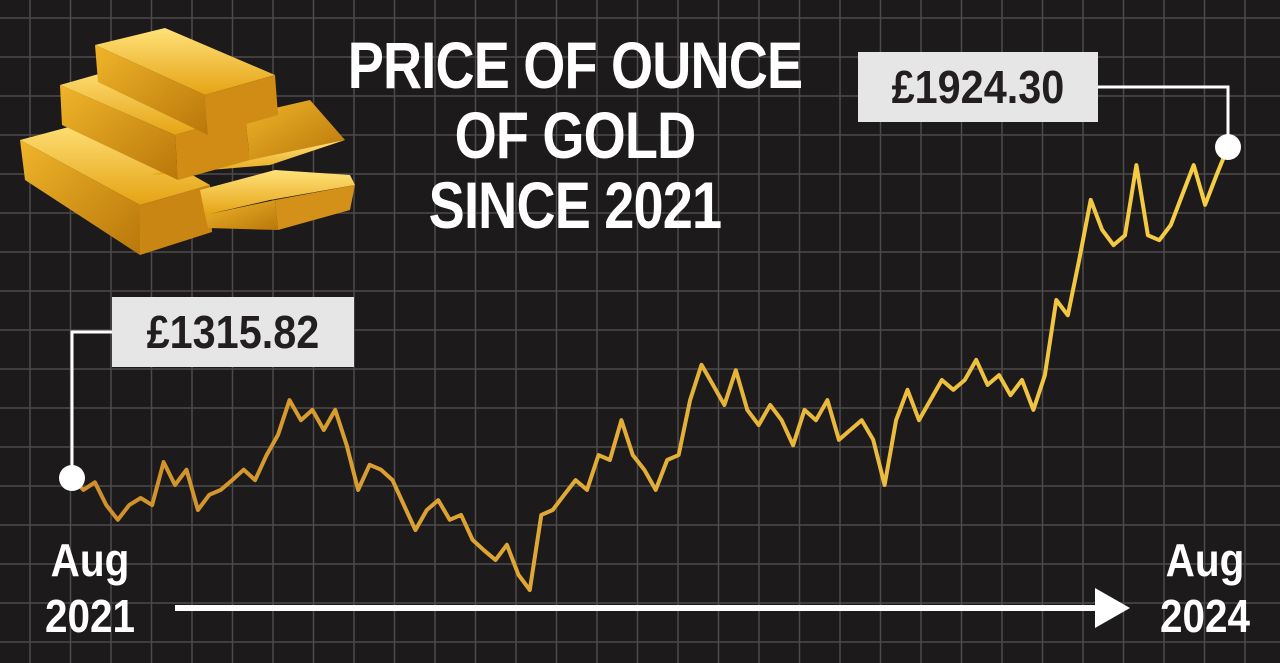  What do you see at coordinates (1205, 588) in the screenshot?
I see `x-label: Aug 2024` at bounding box center [1205, 588].